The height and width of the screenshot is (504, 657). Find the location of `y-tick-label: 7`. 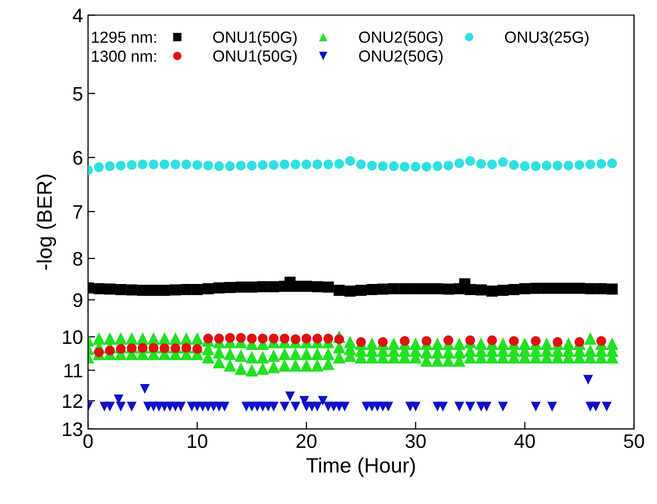

y-tick-label: 7 is located at coordinates (77, 212).